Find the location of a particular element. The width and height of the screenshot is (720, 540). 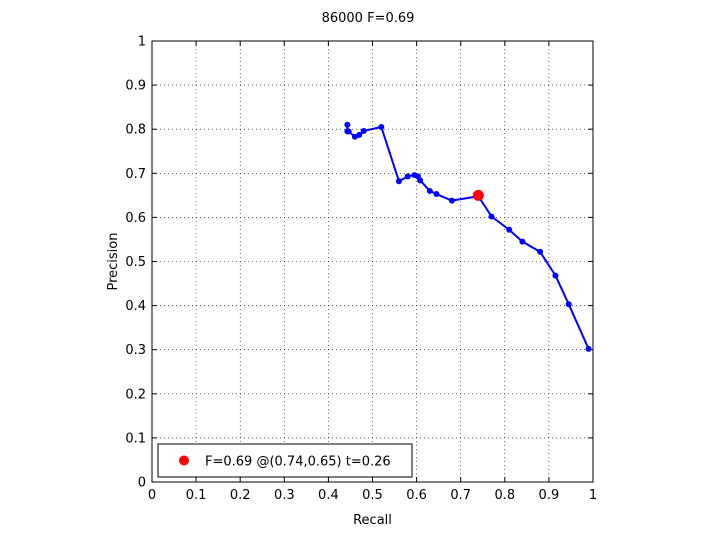

y-tick-label: 0.7 is located at coordinates (135, 174).